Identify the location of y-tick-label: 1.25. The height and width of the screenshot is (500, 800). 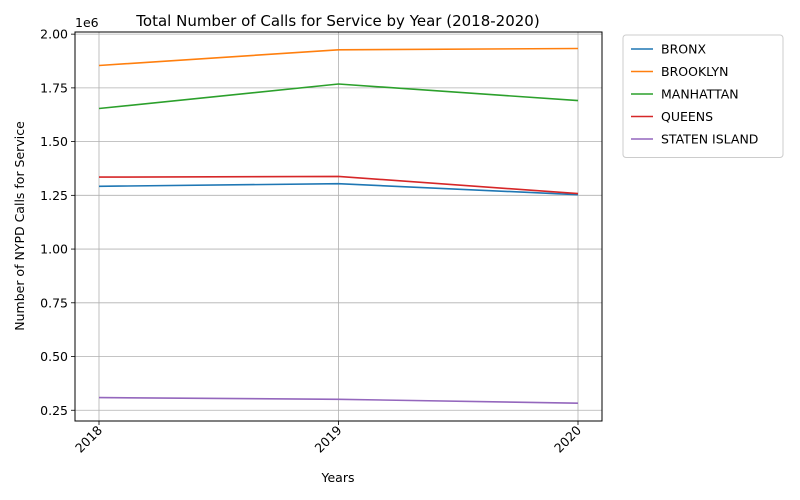
(54, 195).